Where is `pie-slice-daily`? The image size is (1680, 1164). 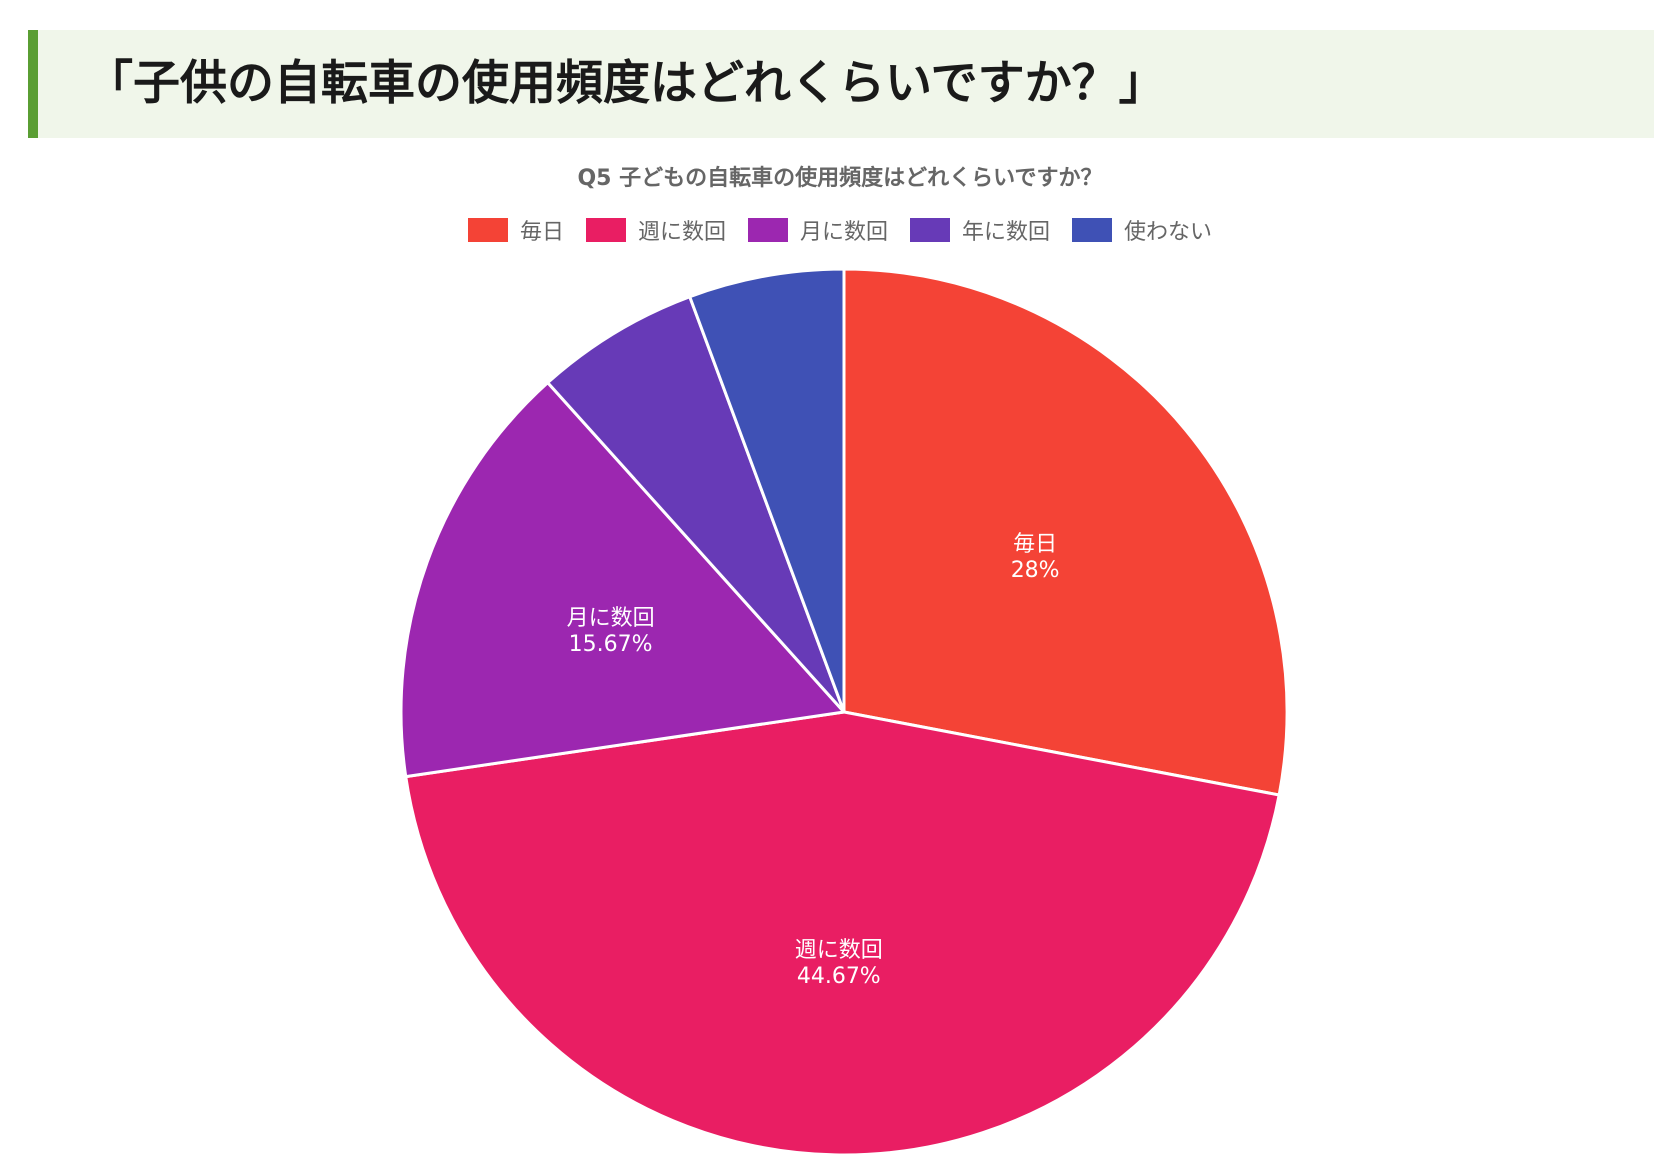
pie-slice-daily is located at coordinates (1065, 532).